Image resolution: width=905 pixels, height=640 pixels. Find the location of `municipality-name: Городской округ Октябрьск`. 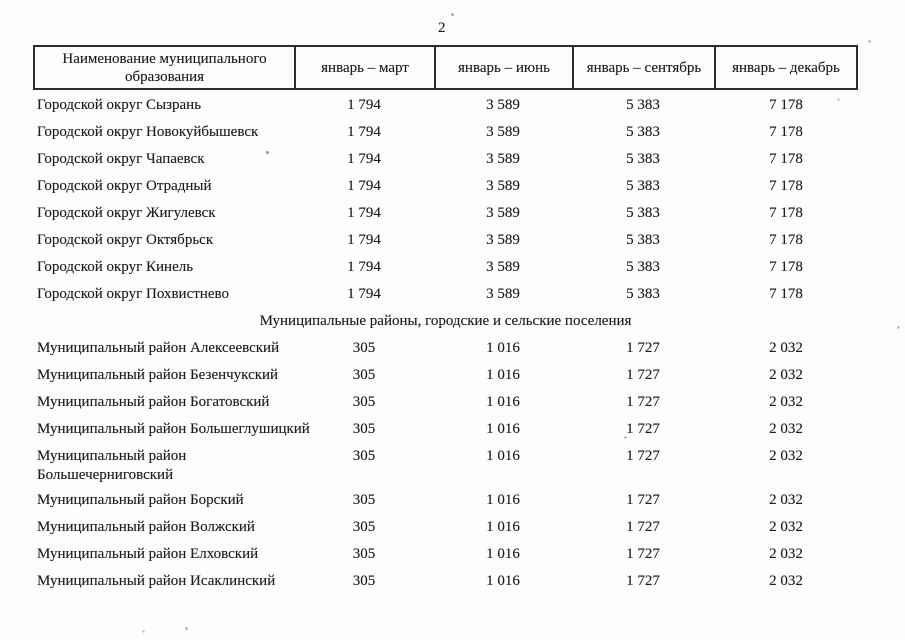

municipality-name: Городской округ Октябрьск is located at coordinates (125, 240).